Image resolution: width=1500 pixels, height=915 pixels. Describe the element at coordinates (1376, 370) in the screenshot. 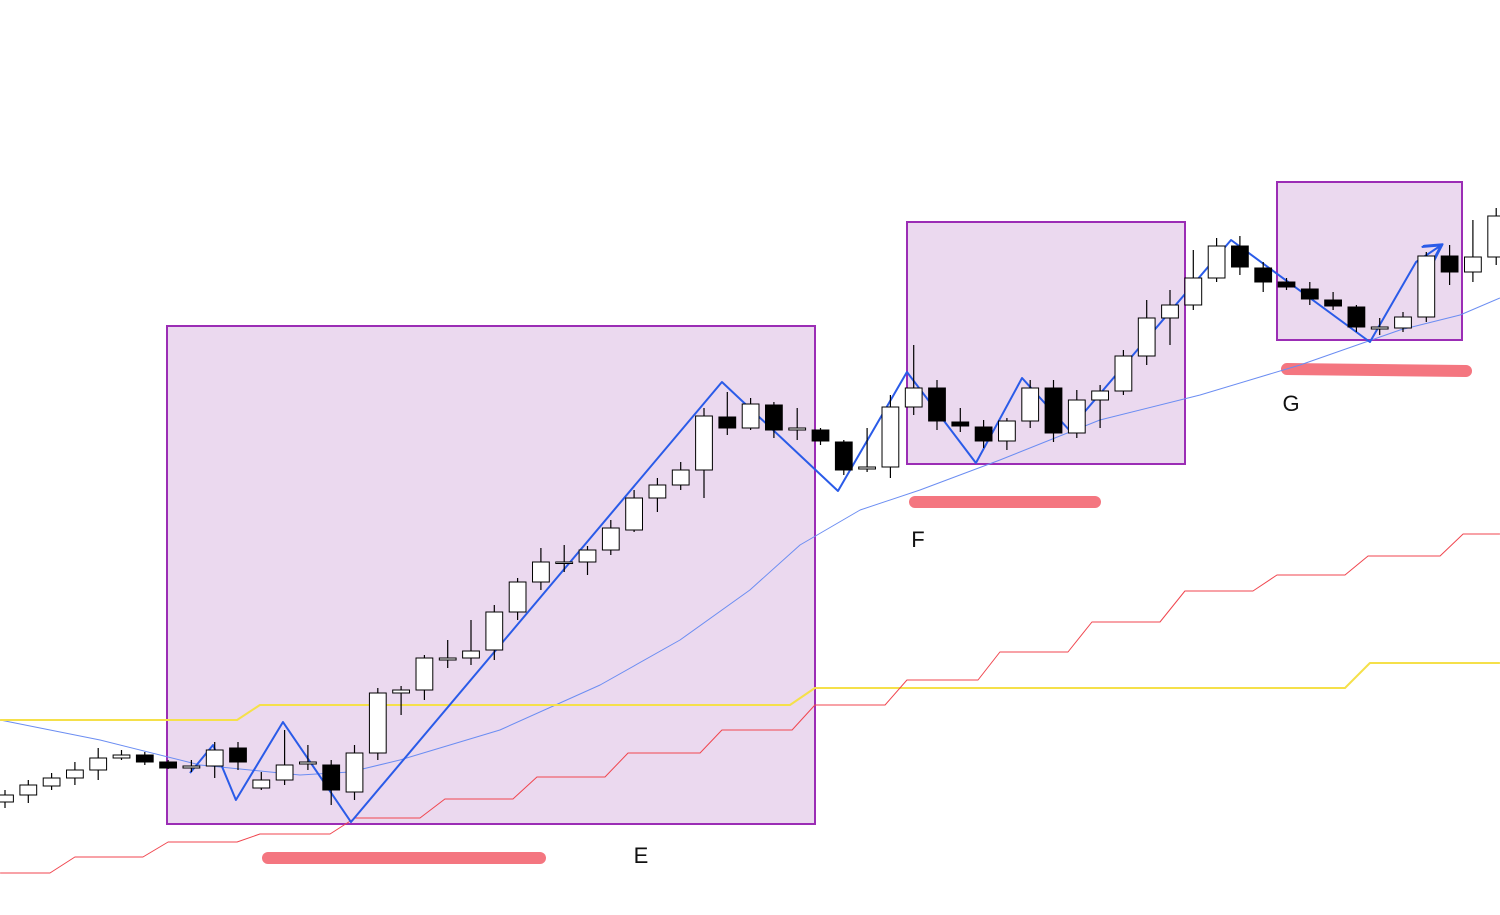

I see `support-bar` at that location.